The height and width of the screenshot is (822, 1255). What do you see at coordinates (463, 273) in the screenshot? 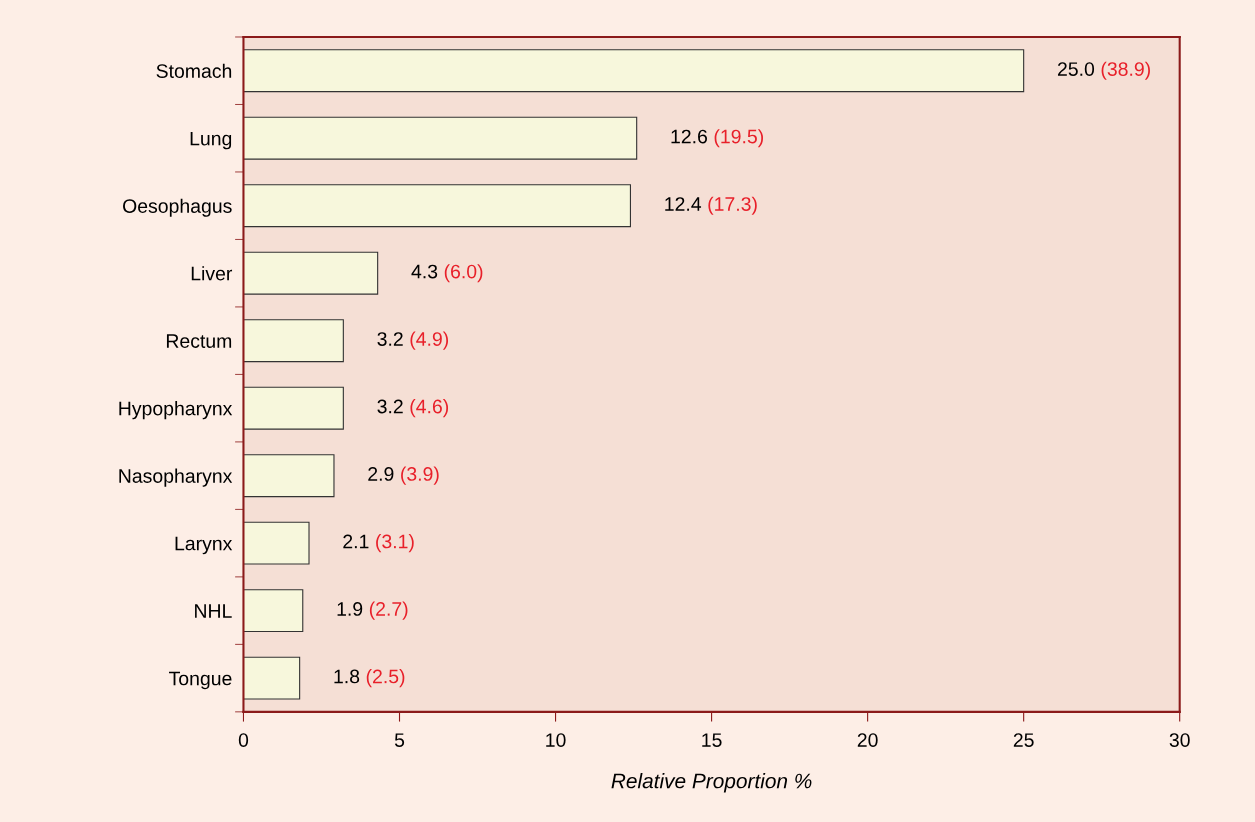
I see `annotation: (6.0)` at bounding box center [463, 273].